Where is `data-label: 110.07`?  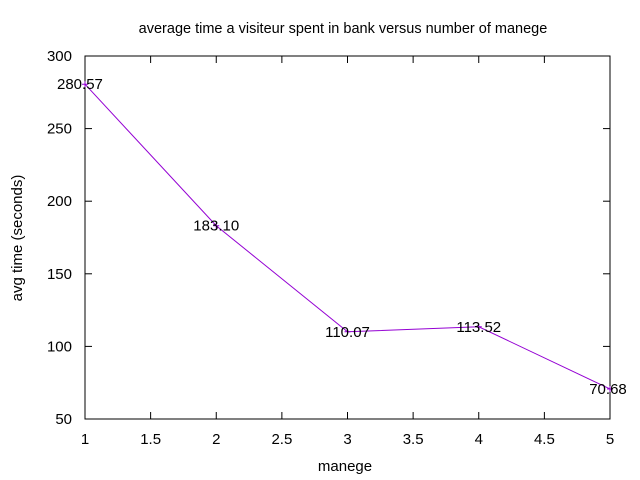 data-label: 110.07 is located at coordinates (347, 332).